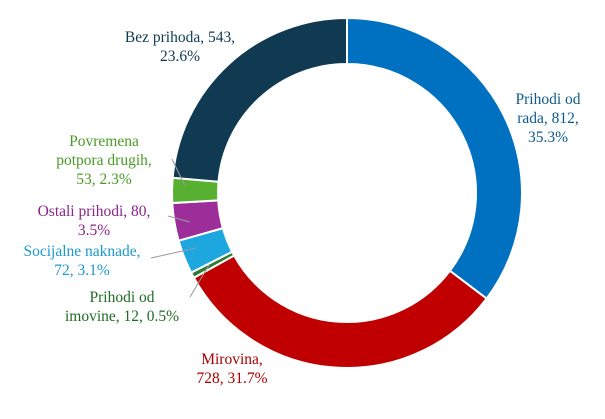 This screenshot has width=605, height=419. Describe the element at coordinates (122, 307) in the screenshot. I see `data-label-prihodi-od-imovine: Prihodi od imovine, 12, 0.5%` at that location.